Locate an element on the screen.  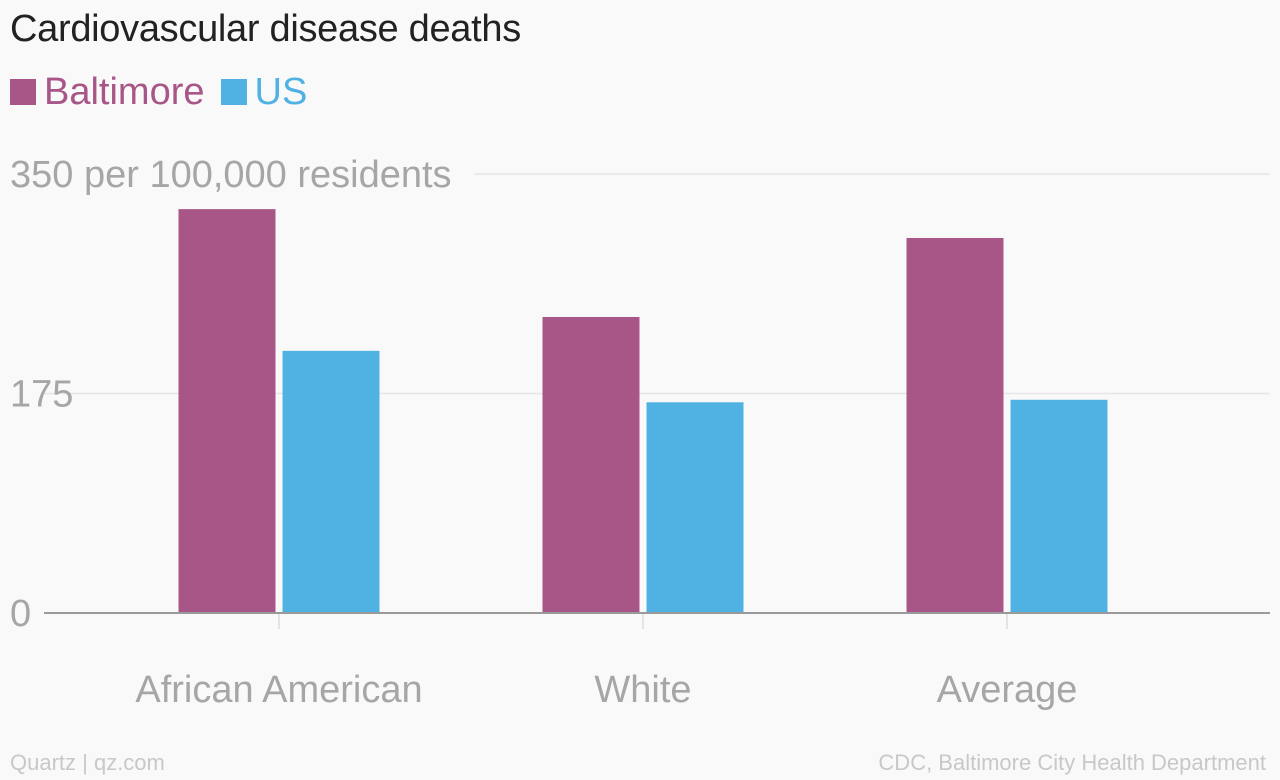
bar-baltimore-african-american is located at coordinates (227, 411).